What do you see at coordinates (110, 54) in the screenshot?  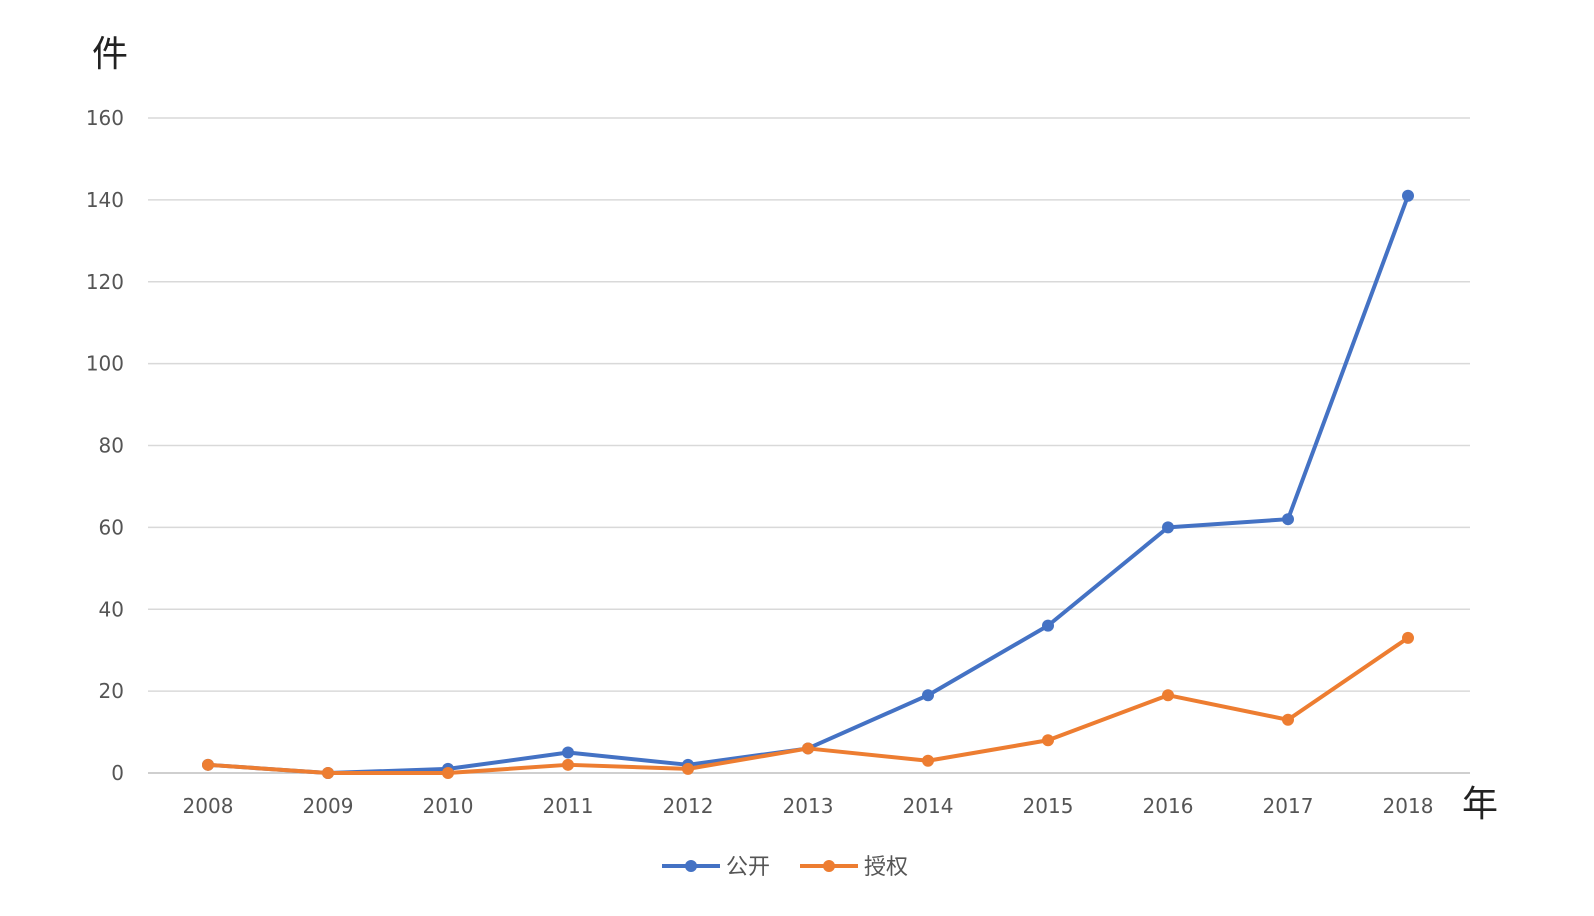 I see `y-axis-unit-label: 件` at bounding box center [110, 54].